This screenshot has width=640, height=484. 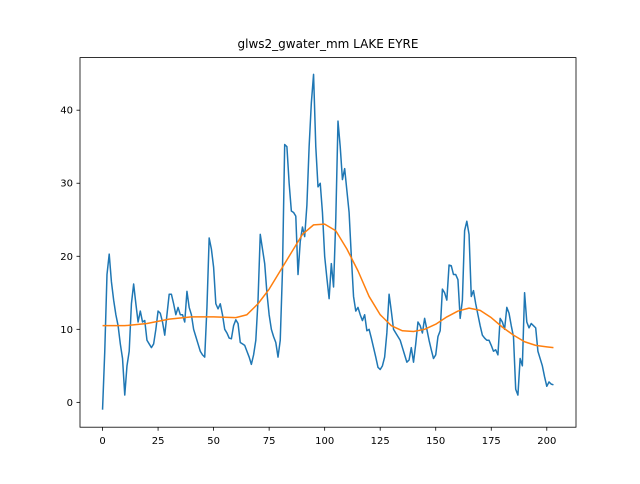 What do you see at coordinates (66, 184) in the screenshot?
I see `y-tick-label: 30` at bounding box center [66, 184].